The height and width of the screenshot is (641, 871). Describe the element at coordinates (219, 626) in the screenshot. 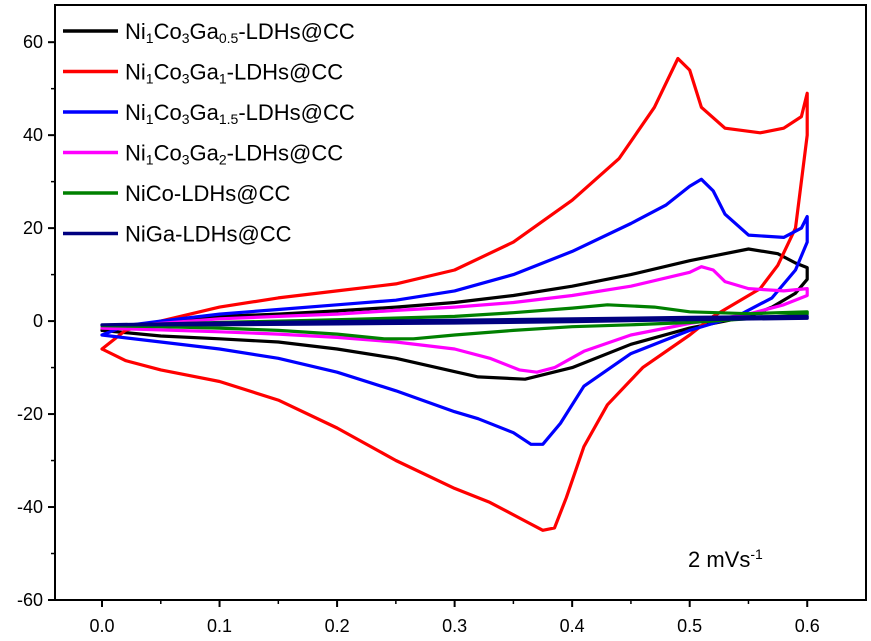

I see `x-tick-label: 0.1` at that location.